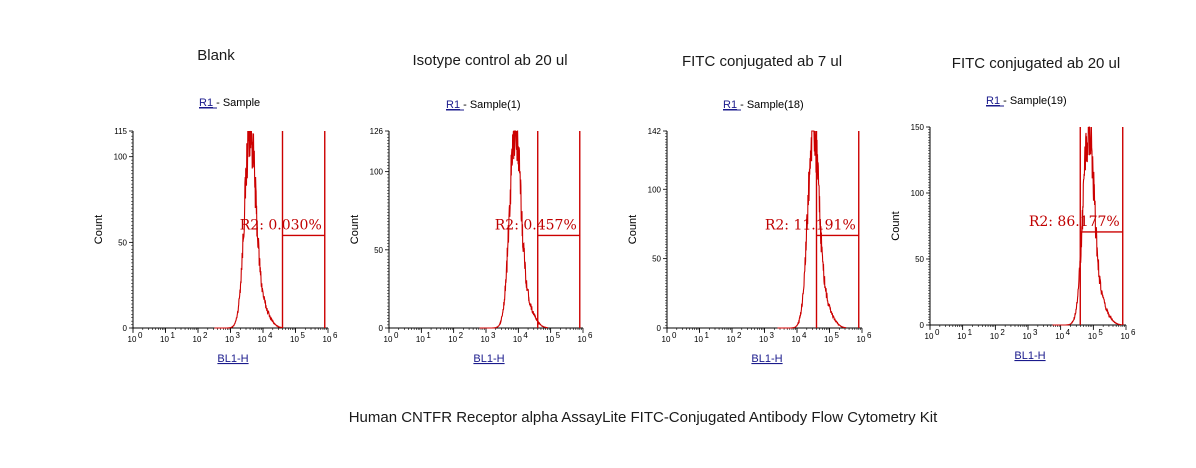 This screenshot has height=468, width=1196. What do you see at coordinates (1036, 63) in the screenshot?
I see `panel-title: FITC conjugated ab 20 ul` at bounding box center [1036, 63].